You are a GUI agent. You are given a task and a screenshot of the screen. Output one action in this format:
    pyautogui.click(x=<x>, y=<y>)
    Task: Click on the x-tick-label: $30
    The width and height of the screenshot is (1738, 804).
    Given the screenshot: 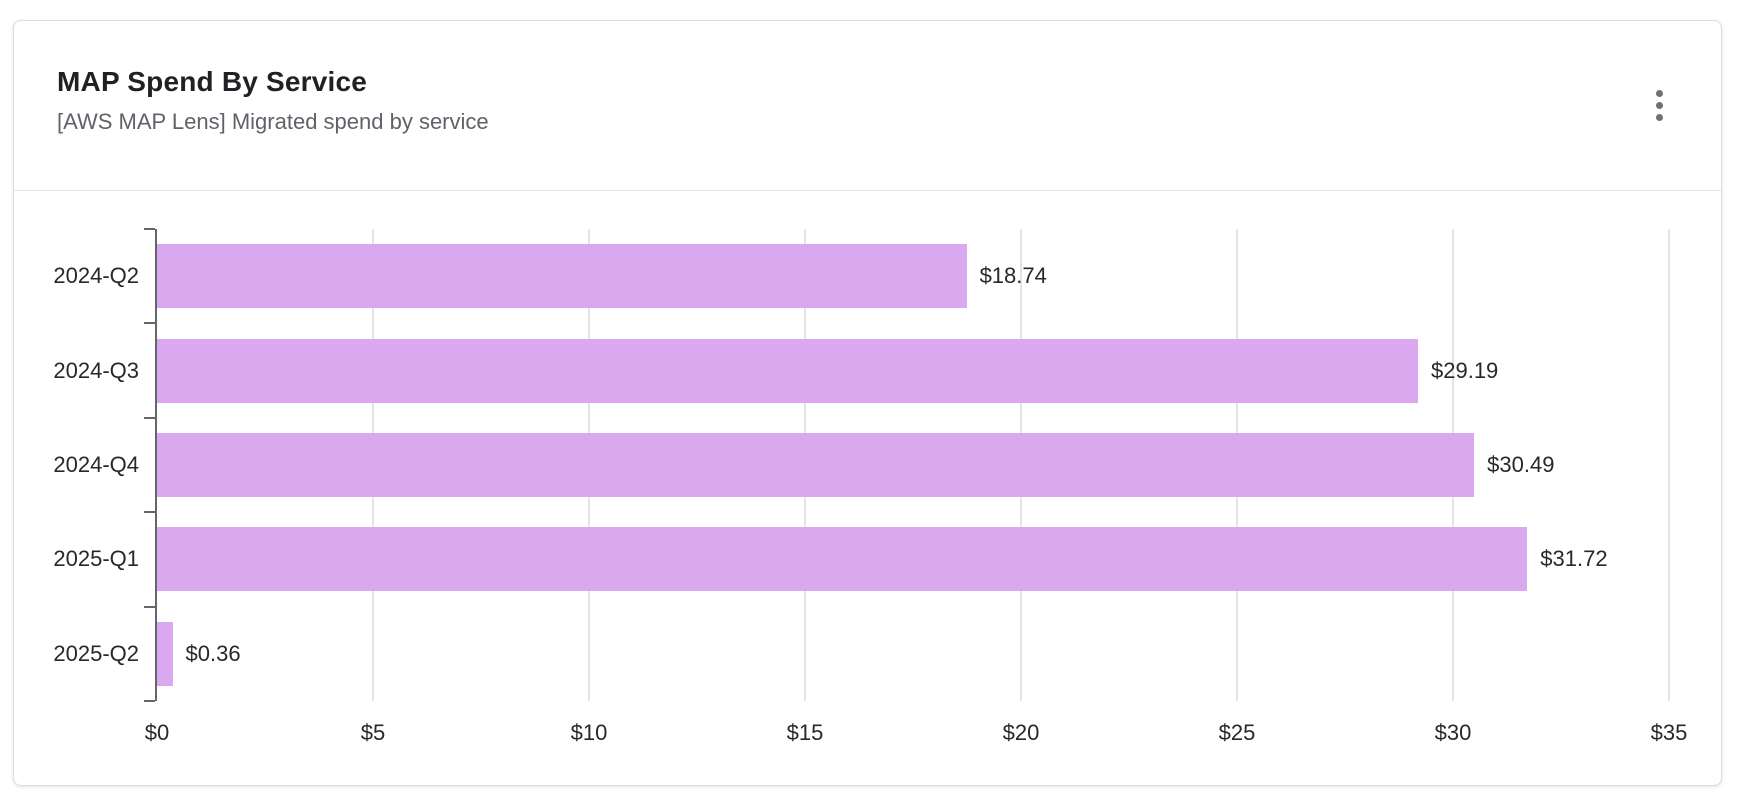 What is the action you would take?
    pyautogui.click(x=1453, y=732)
    